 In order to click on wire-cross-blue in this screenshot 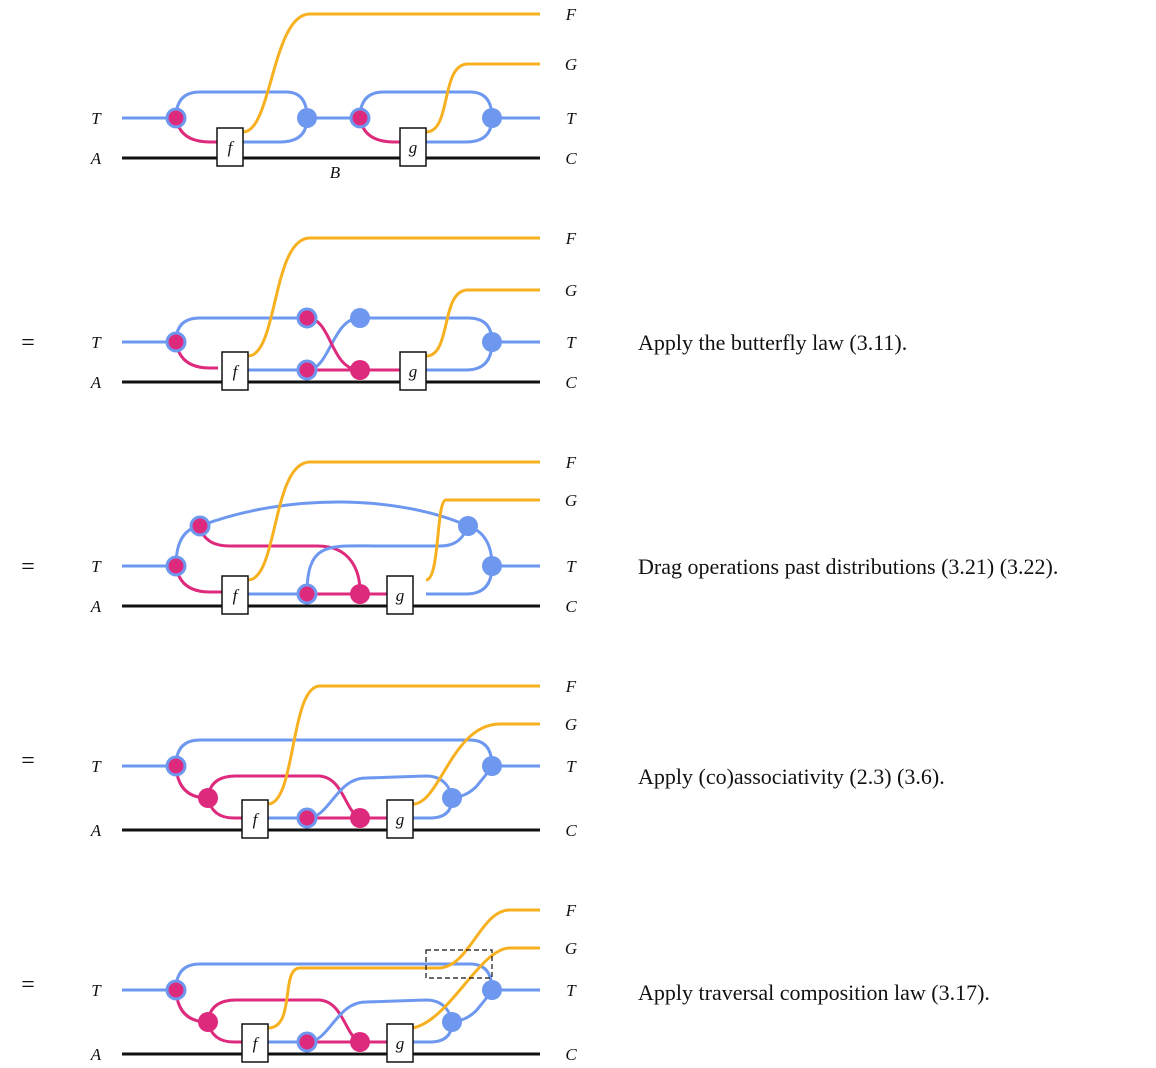, I will do `click(333, 344)`.